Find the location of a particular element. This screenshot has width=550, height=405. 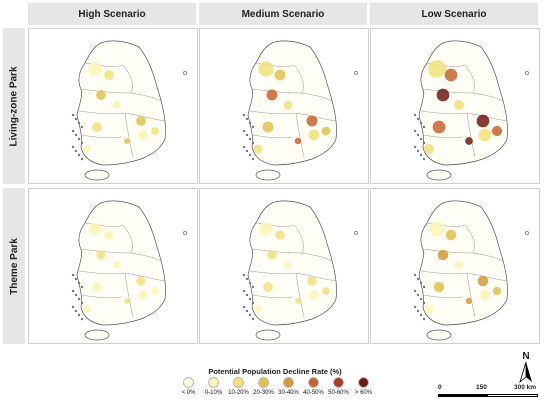

legend-title: Potential Population Decline Rate (%) is located at coordinates (275, 371).